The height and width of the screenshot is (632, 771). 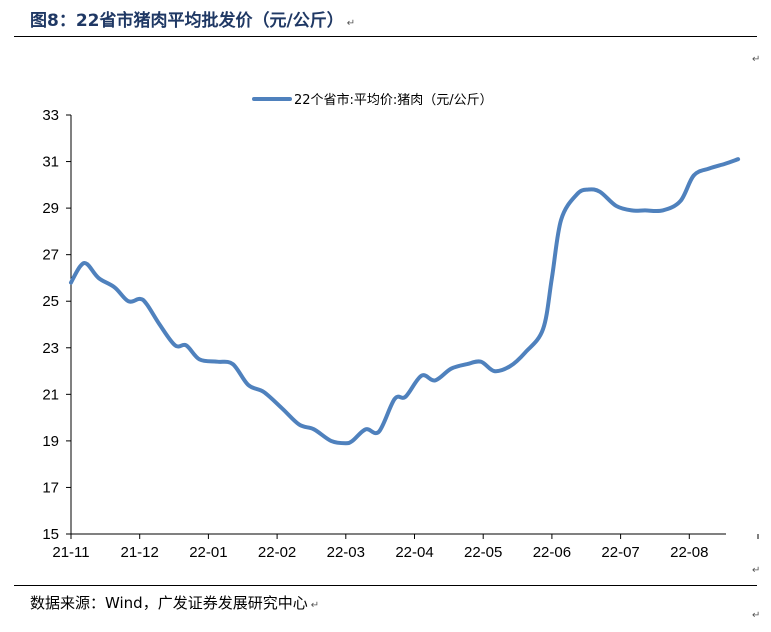 I want to click on x-tick-label: 21-11, so click(x=70, y=552).